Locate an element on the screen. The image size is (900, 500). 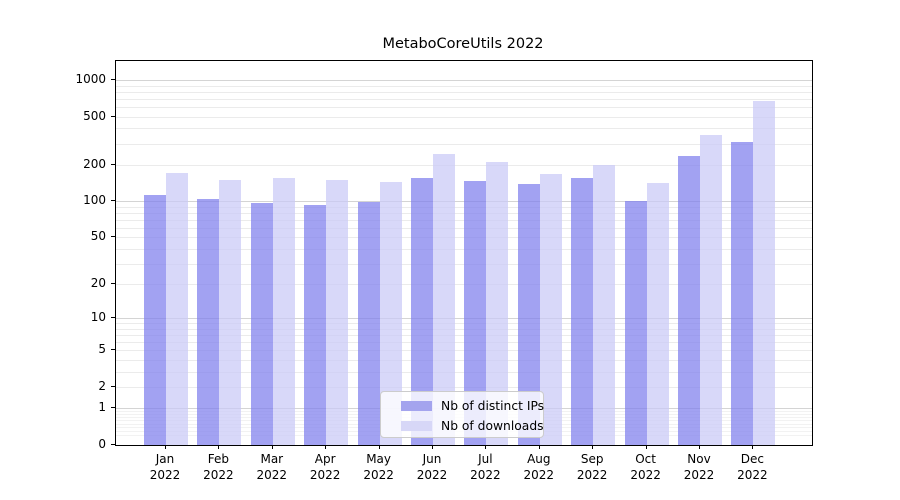
y-tick-label: 1 is located at coordinates (102, 407).